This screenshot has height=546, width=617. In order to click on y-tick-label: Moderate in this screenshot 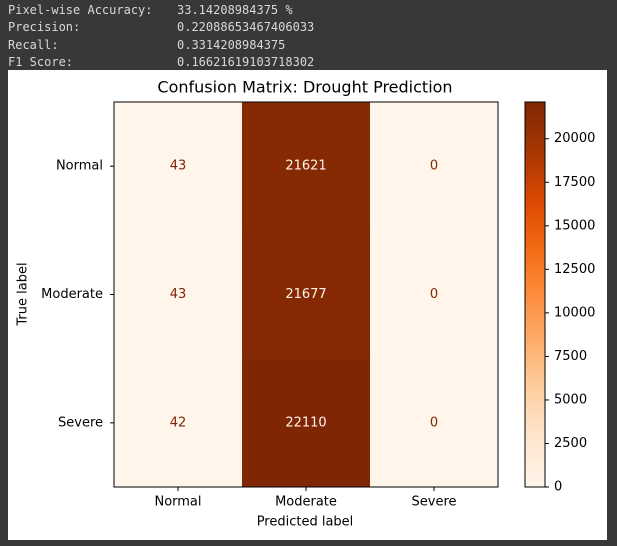, I will do `click(72, 294)`.